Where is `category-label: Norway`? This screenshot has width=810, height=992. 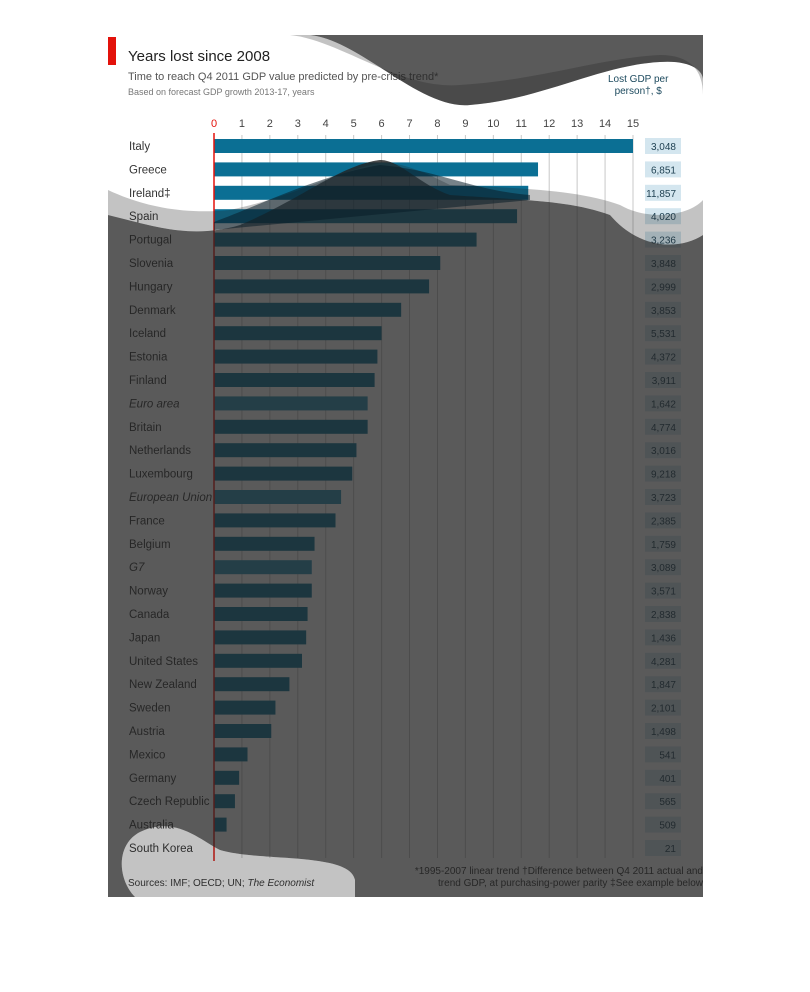 category-label: Norway is located at coordinates (148, 592).